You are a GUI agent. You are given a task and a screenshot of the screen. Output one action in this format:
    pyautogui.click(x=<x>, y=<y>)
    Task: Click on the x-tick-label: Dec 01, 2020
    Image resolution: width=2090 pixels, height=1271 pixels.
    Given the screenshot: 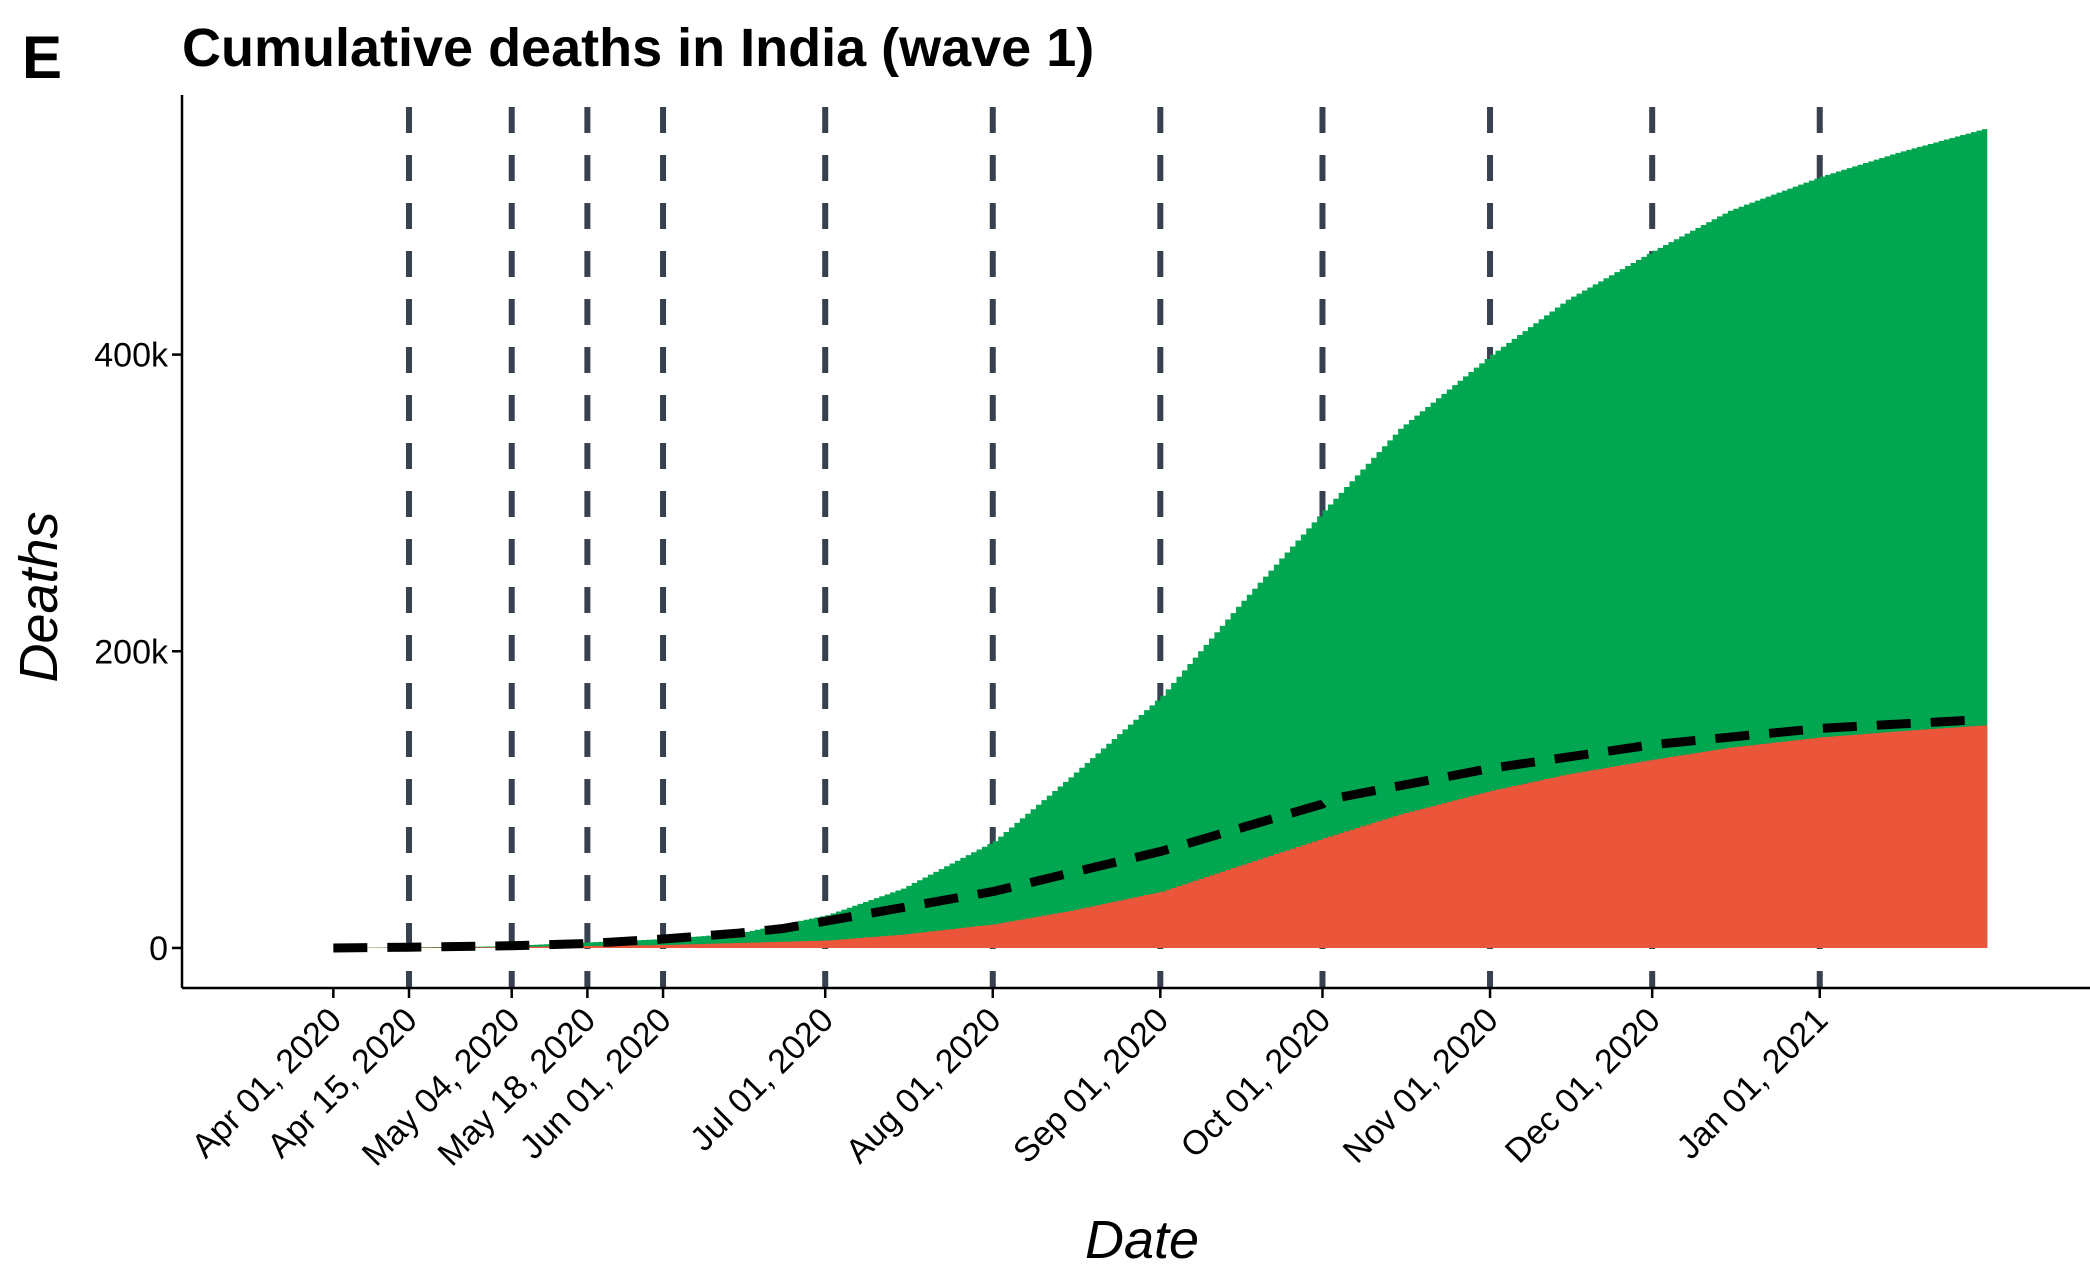 What is the action you would take?
    pyautogui.click(x=1583, y=1086)
    